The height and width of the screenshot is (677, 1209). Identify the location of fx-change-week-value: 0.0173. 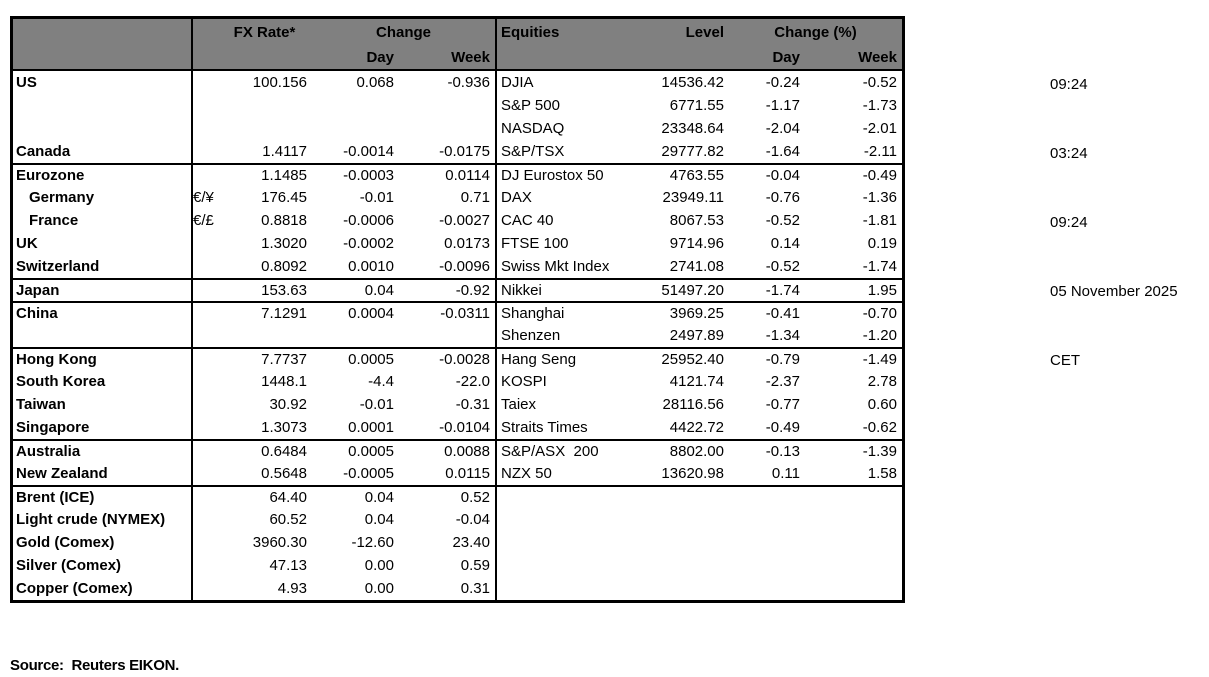
(467, 243).